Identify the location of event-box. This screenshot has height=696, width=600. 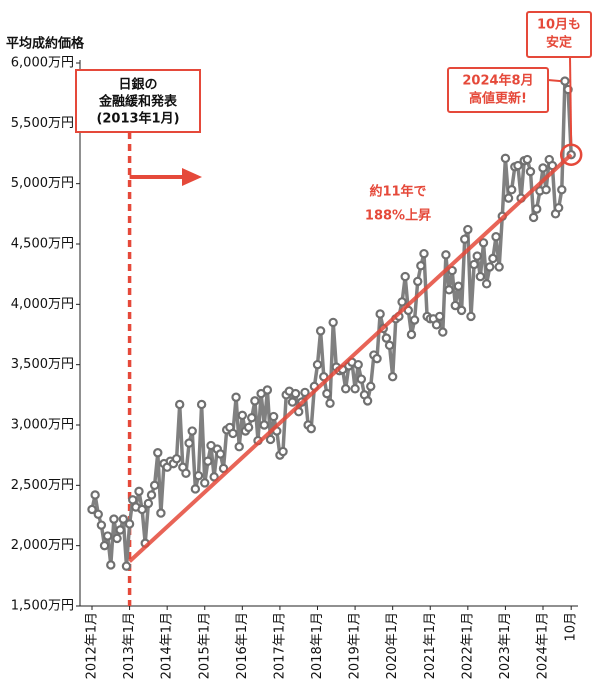
(138, 101).